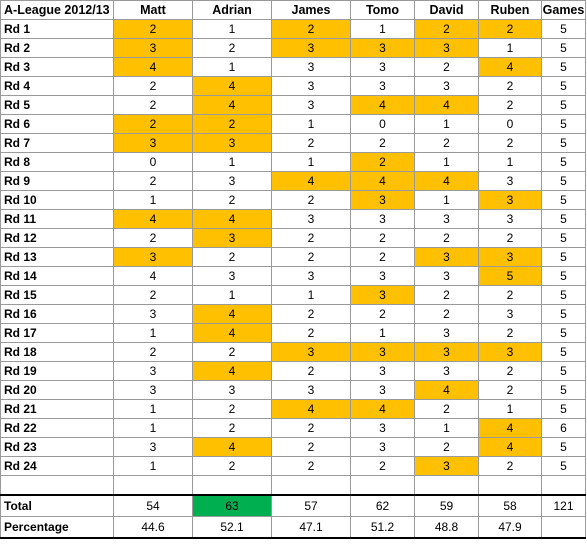 The width and height of the screenshot is (587, 559). What do you see at coordinates (232, 505) in the screenshot?
I see `total-cell: 63` at bounding box center [232, 505].